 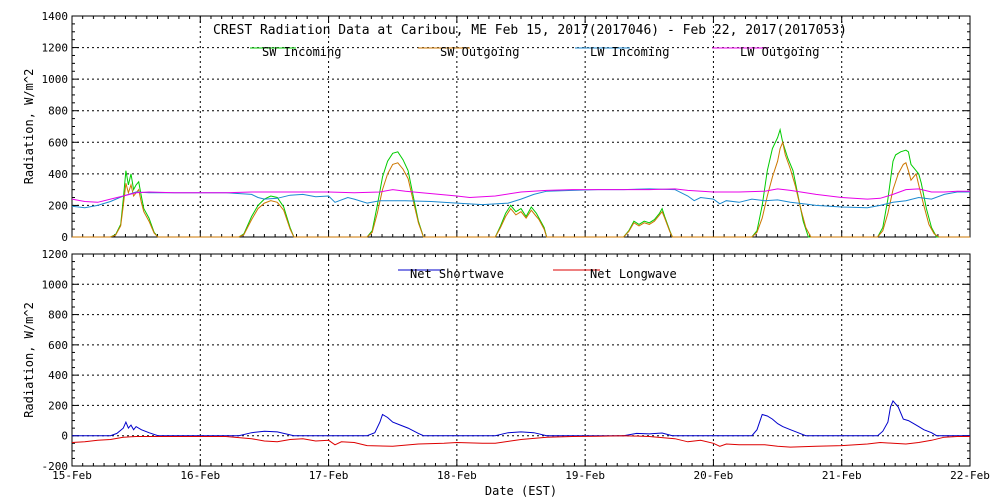 I want to click on x-axis-label: Date (EST), so click(x=521, y=491).